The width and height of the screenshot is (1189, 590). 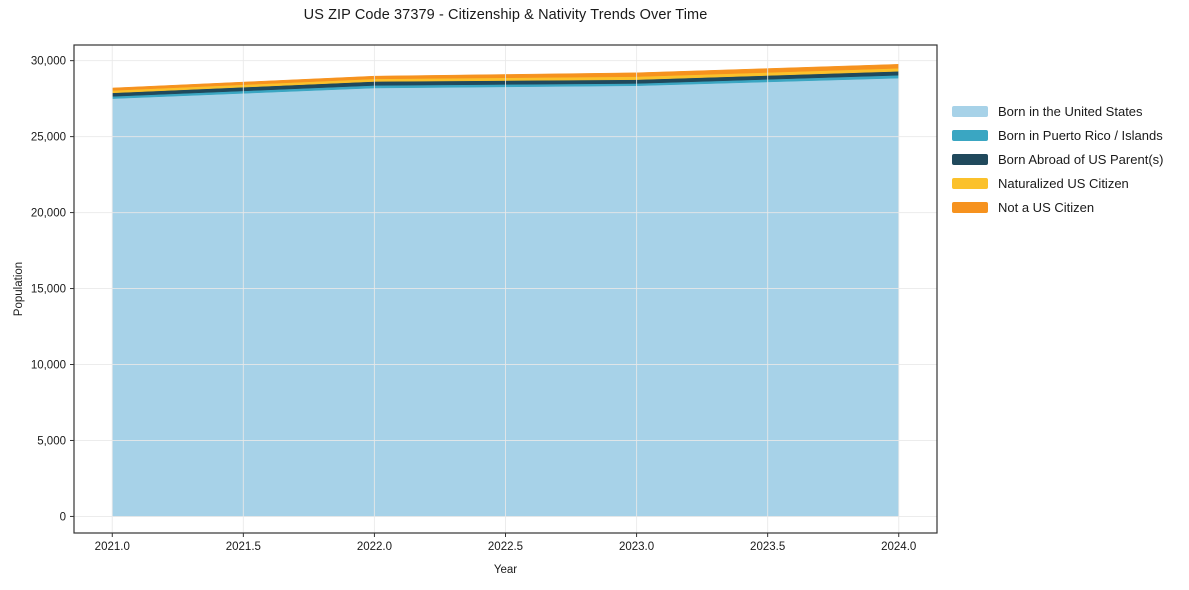 I want to click on legend-label-born-in-the-united-states: Born in the United States, so click(x=1070, y=111).